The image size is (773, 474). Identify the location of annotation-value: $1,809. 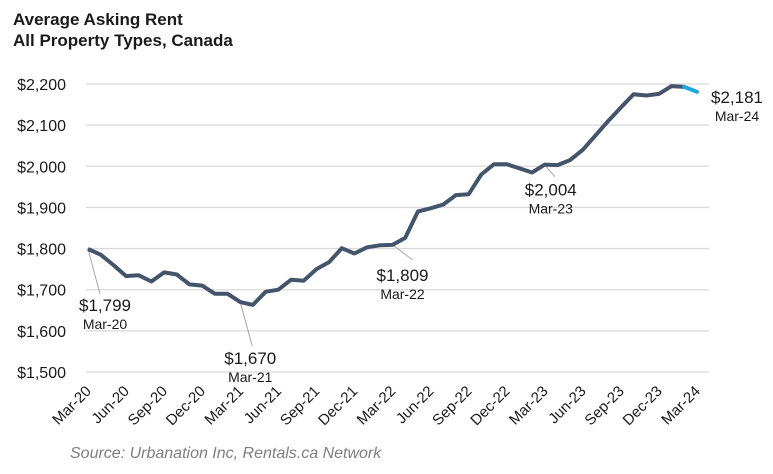
(403, 275).